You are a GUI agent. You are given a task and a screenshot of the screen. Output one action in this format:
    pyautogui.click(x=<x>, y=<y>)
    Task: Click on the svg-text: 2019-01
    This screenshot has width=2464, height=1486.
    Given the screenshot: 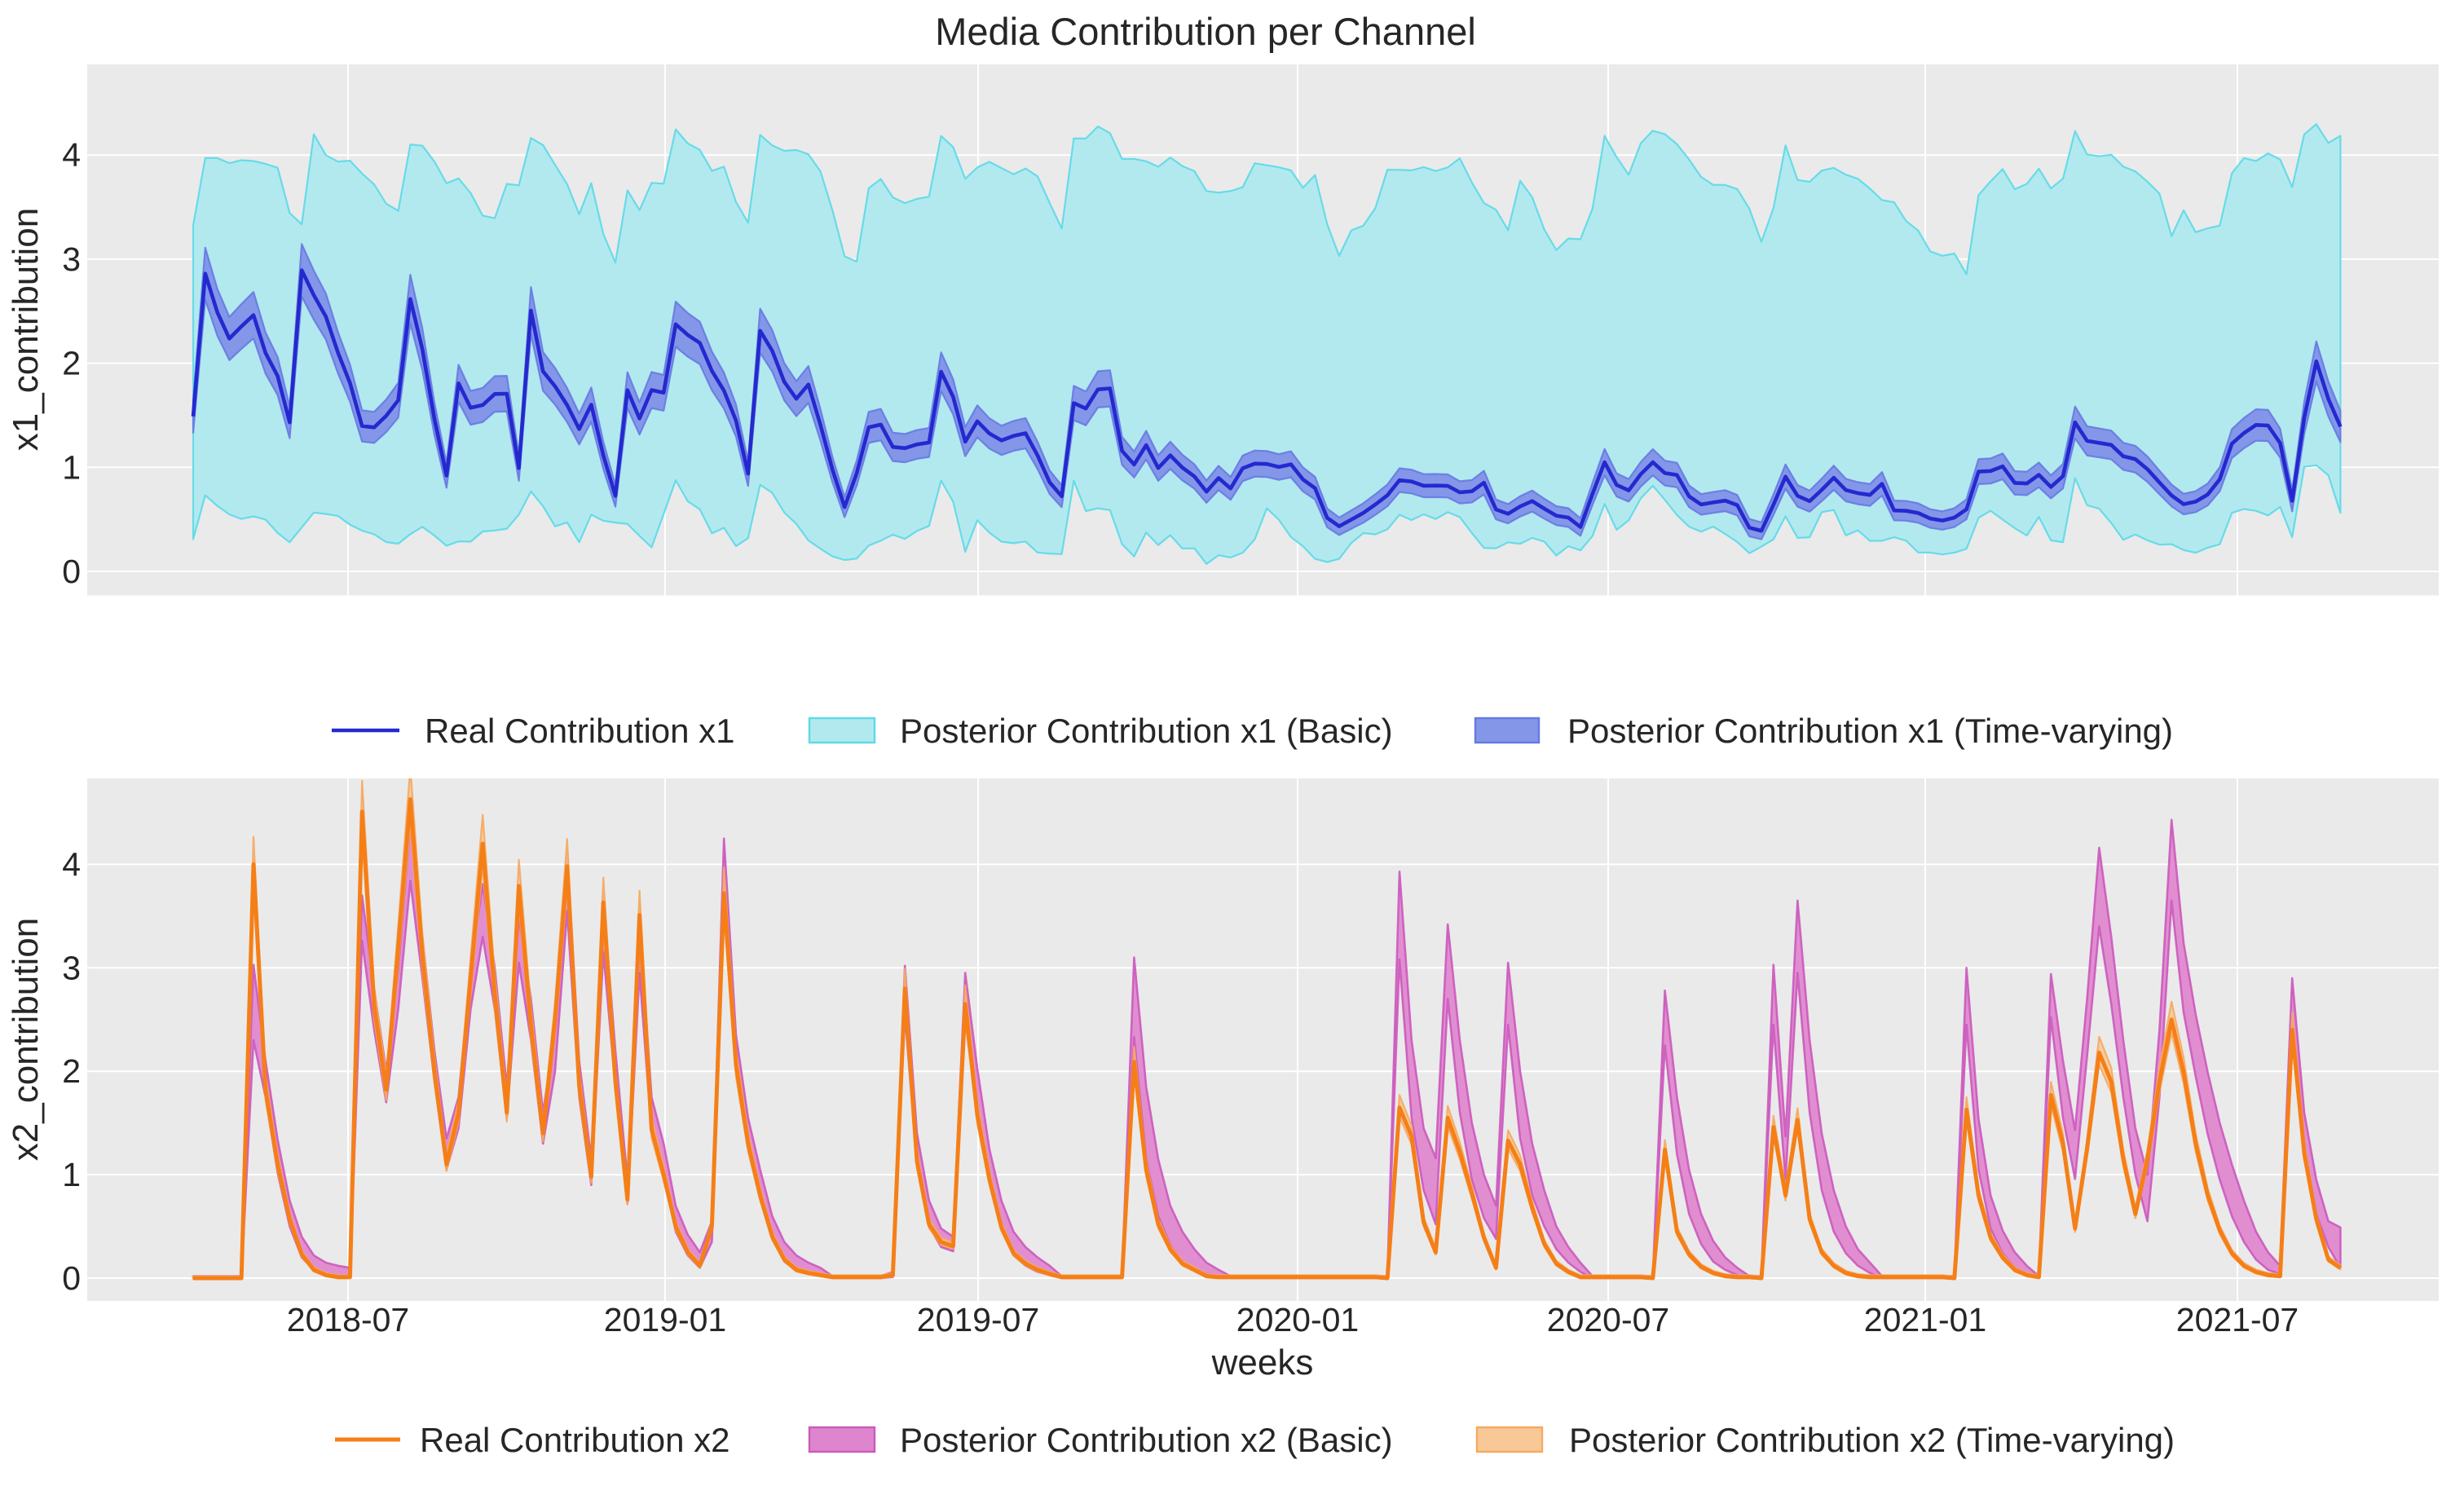 What is the action you would take?
    pyautogui.click(x=665, y=1319)
    